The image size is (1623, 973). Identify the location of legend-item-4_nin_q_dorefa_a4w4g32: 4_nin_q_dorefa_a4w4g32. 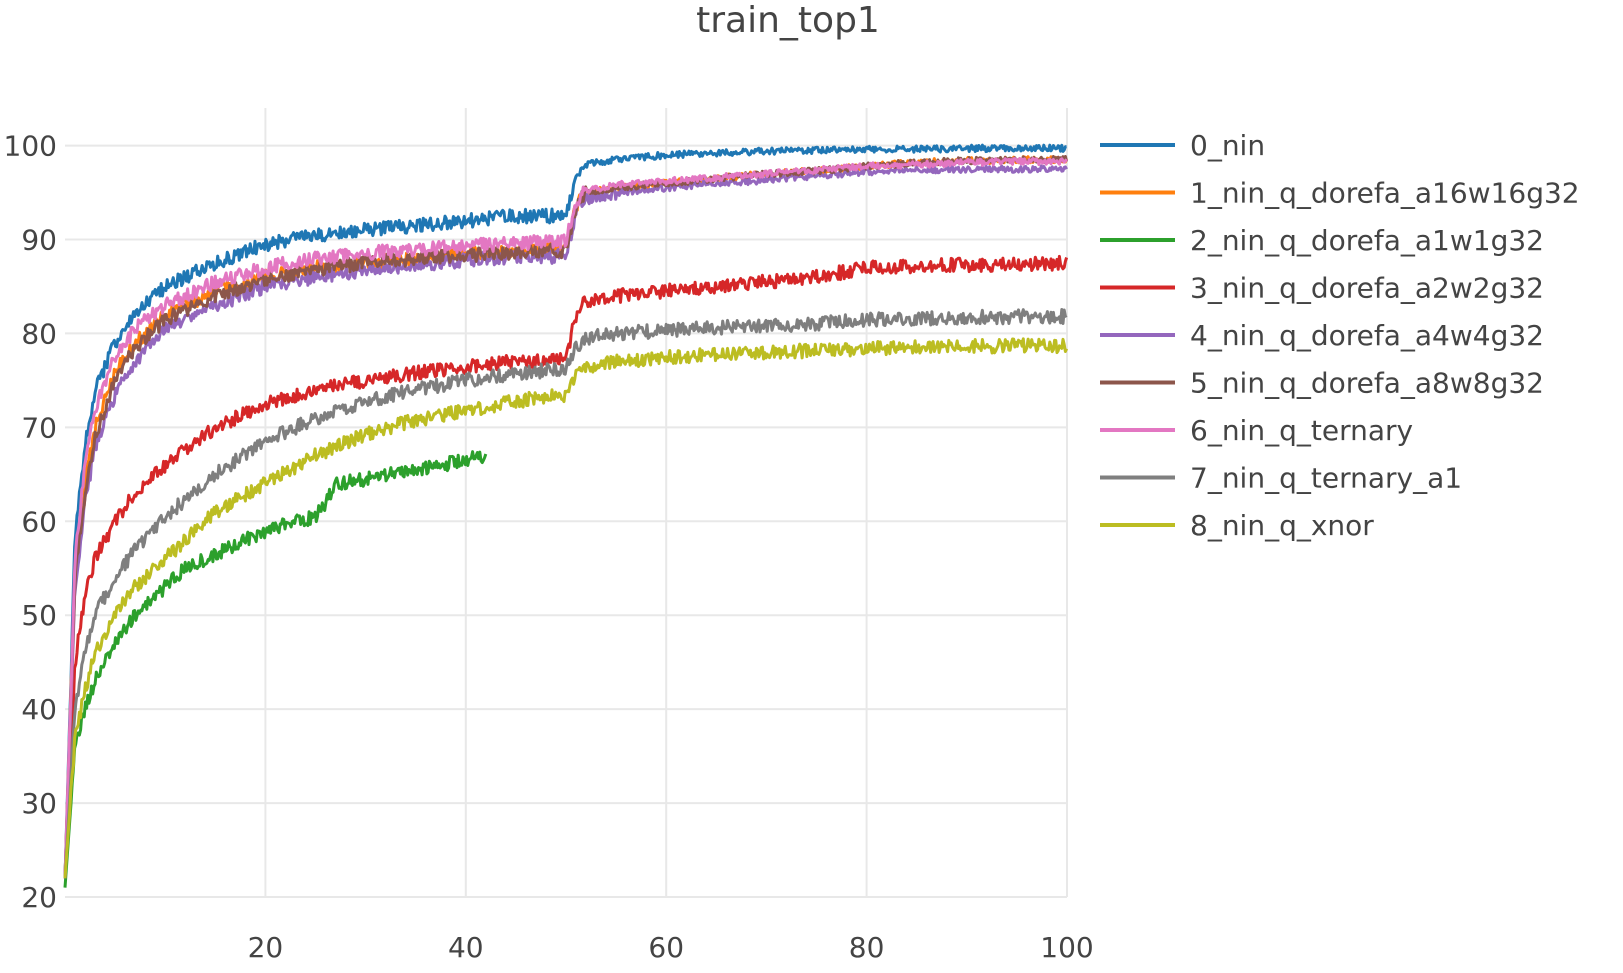
(1322, 335).